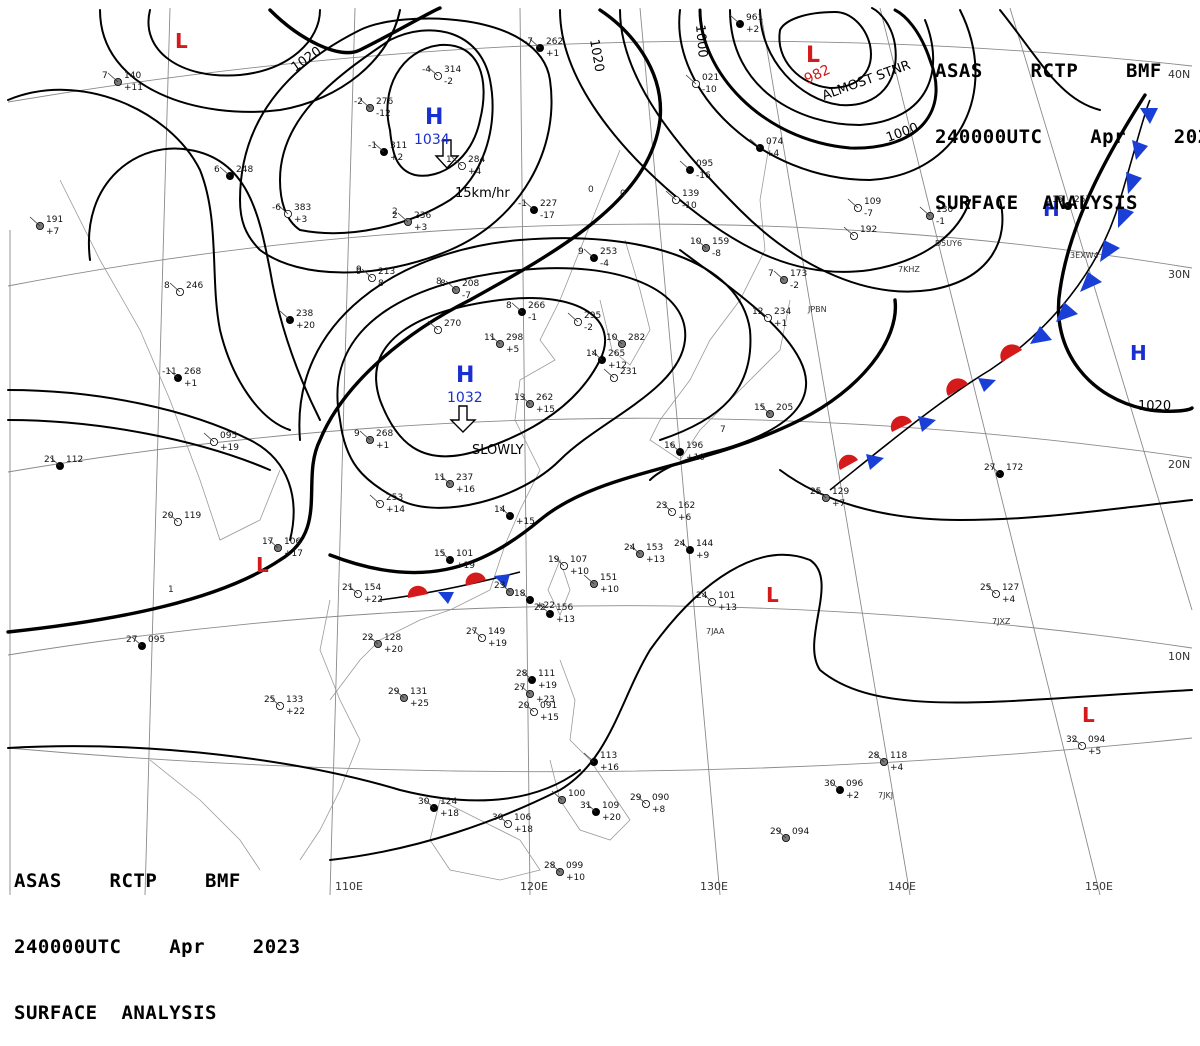  Describe the element at coordinates (765, 141) in the screenshot. I see `isobar-mid-wave-a` at that location.